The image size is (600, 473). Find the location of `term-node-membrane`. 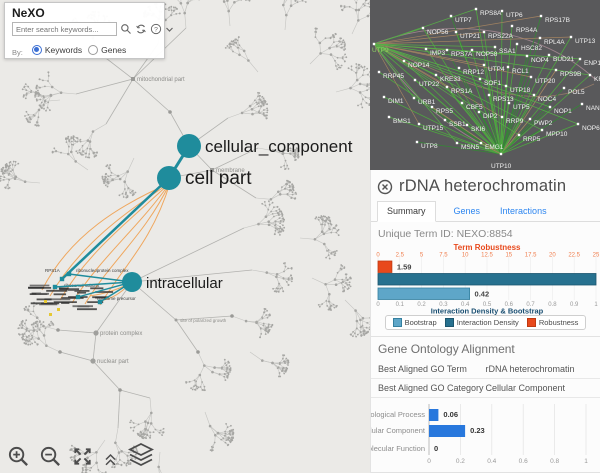

term-node-membrane is located at coordinates (212, 170).